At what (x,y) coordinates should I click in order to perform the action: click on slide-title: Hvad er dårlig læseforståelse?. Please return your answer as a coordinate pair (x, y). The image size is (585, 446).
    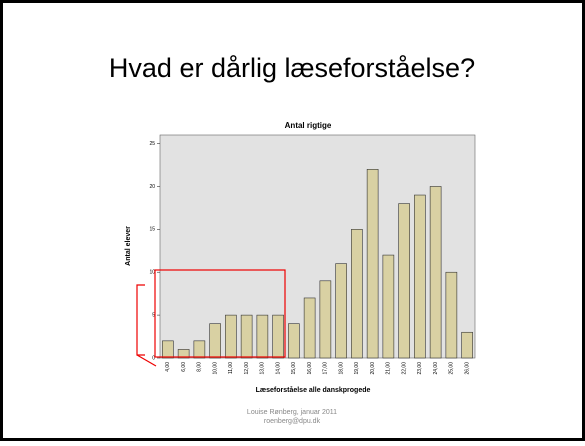
    Looking at the image, I should click on (292, 68).